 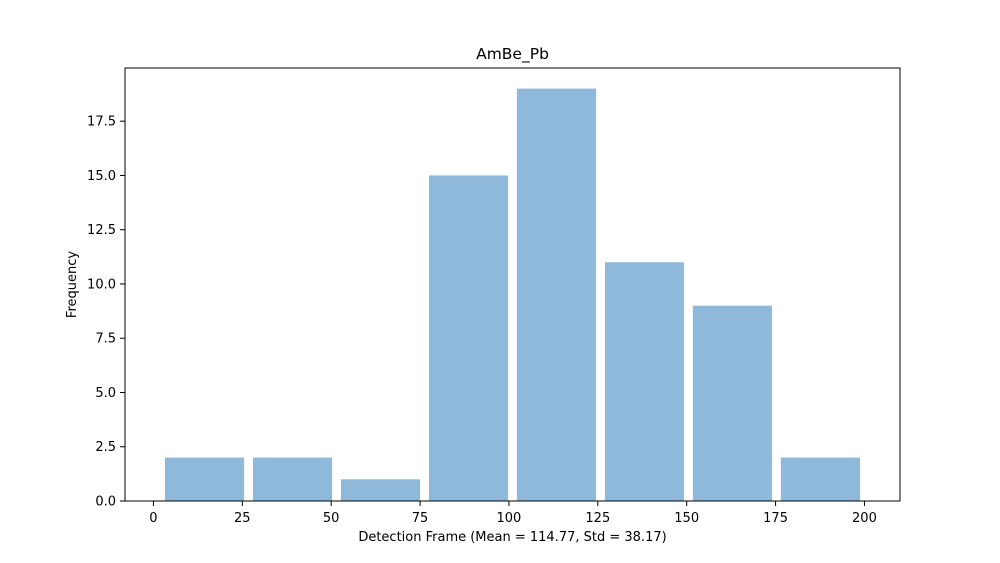 What do you see at coordinates (101, 176) in the screenshot?
I see `y-tick-label: 15.0` at bounding box center [101, 176].